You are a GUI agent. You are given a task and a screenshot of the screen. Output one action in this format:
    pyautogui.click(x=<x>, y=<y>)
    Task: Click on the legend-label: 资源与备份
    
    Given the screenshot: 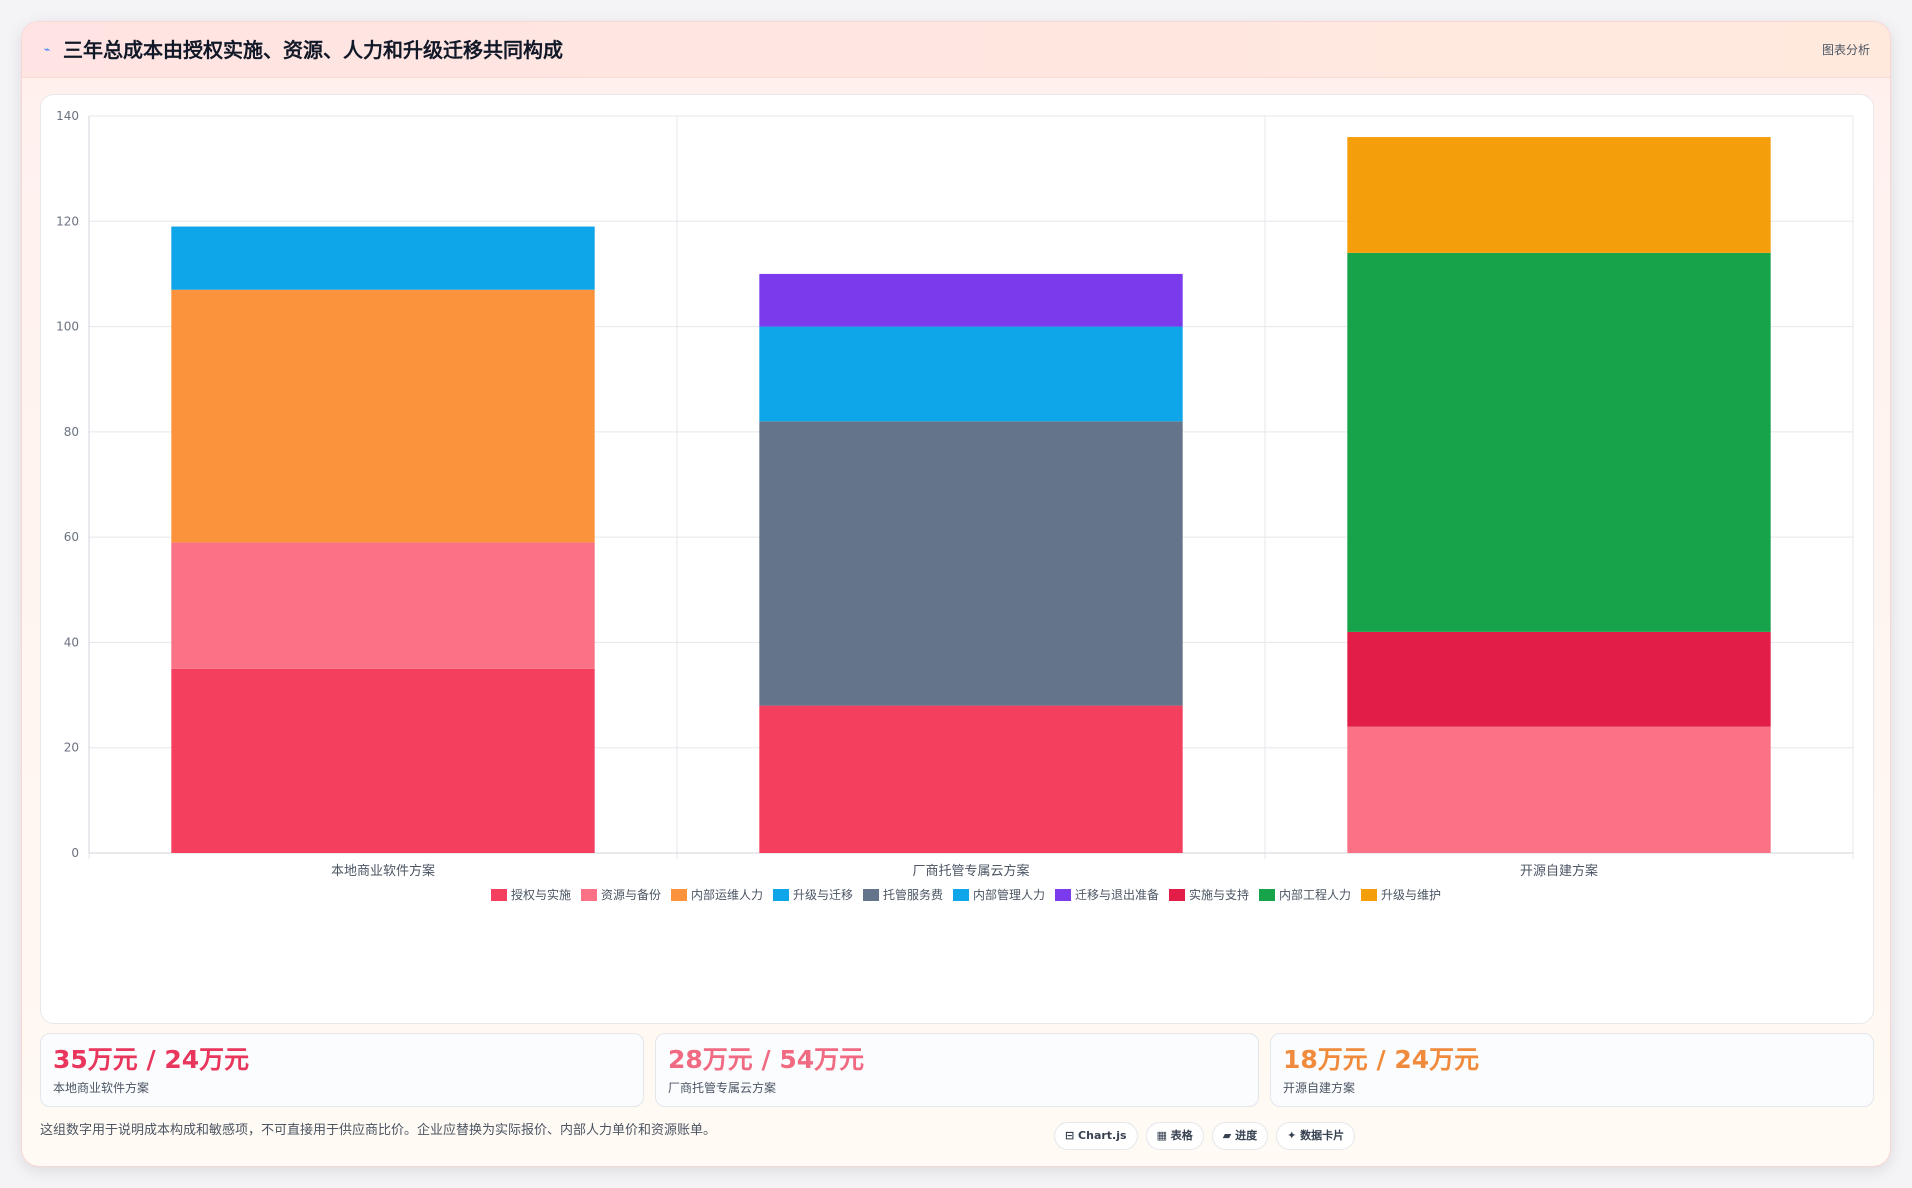 What is the action you would take?
    pyautogui.click(x=631, y=895)
    